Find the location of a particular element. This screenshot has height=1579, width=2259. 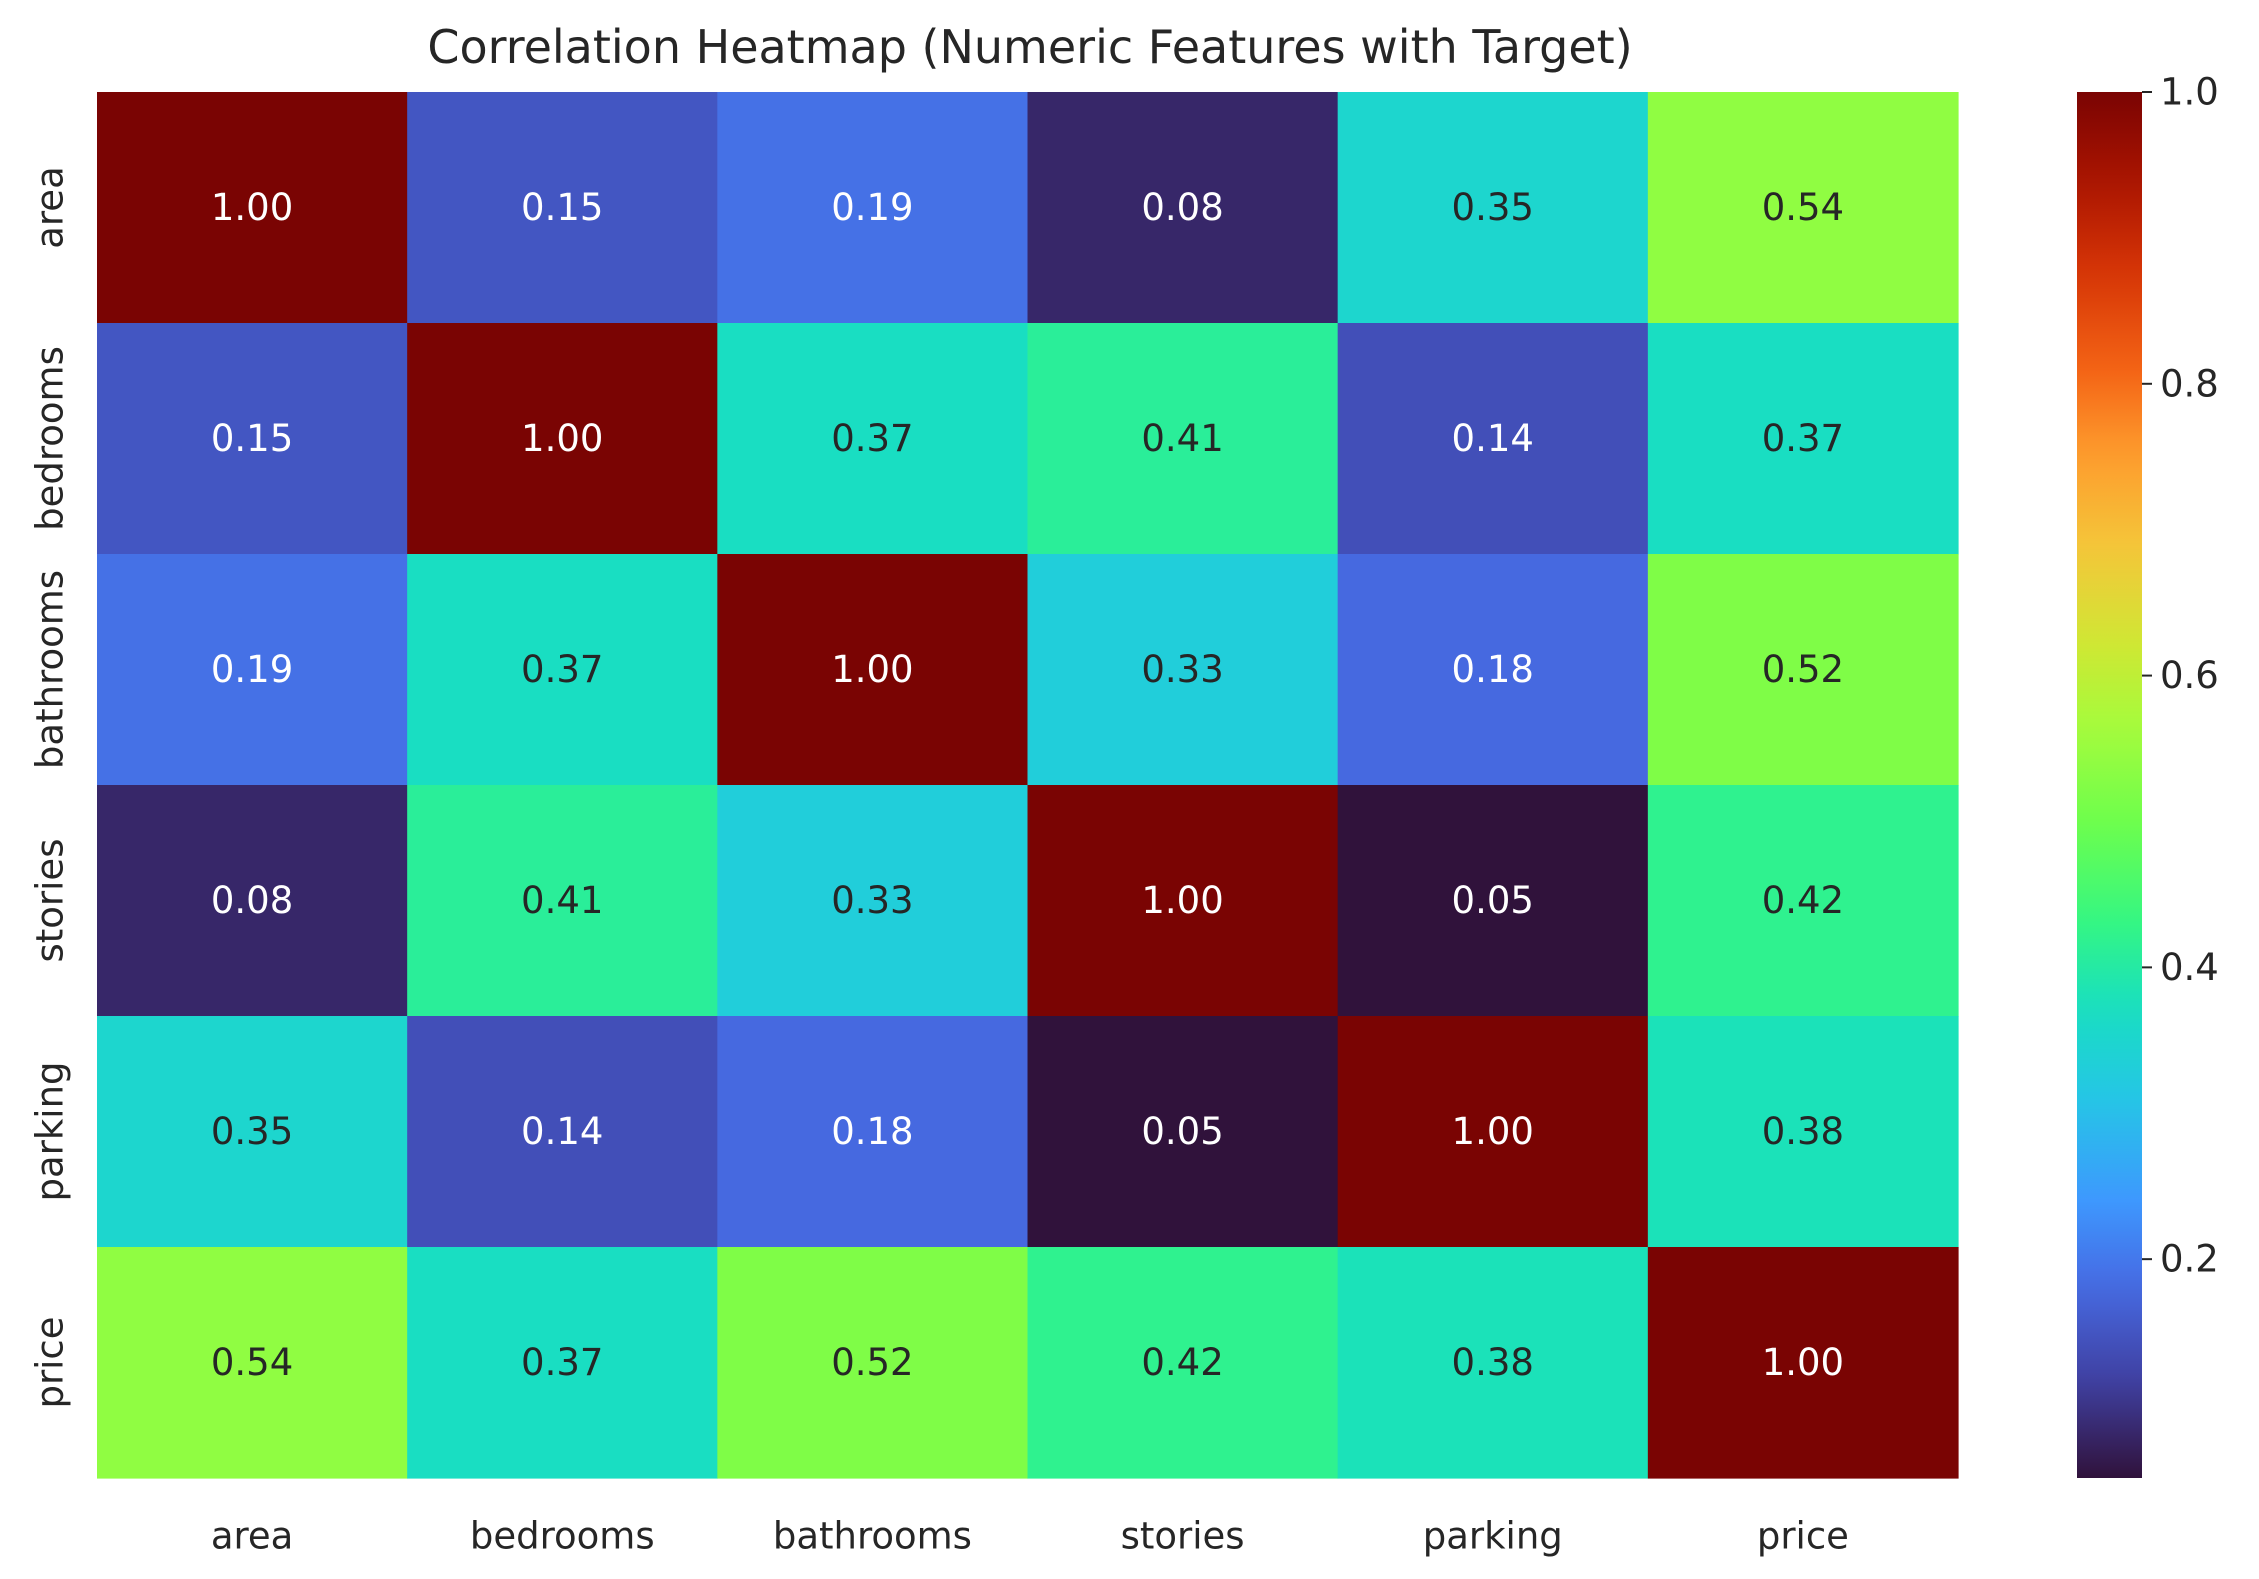

cell-value-label-stories-stories: 1.00 is located at coordinates (1182, 900).